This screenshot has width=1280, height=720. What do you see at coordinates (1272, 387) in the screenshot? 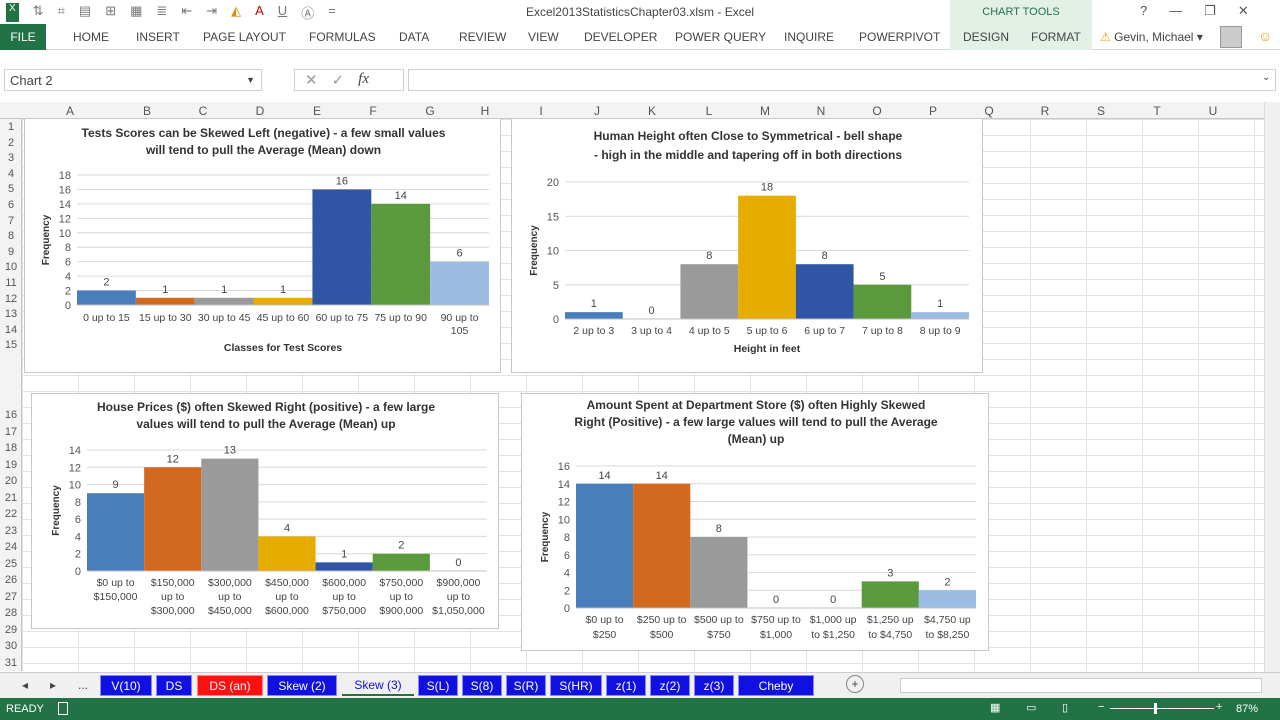
I see `vertical-scrollbar` at bounding box center [1272, 387].